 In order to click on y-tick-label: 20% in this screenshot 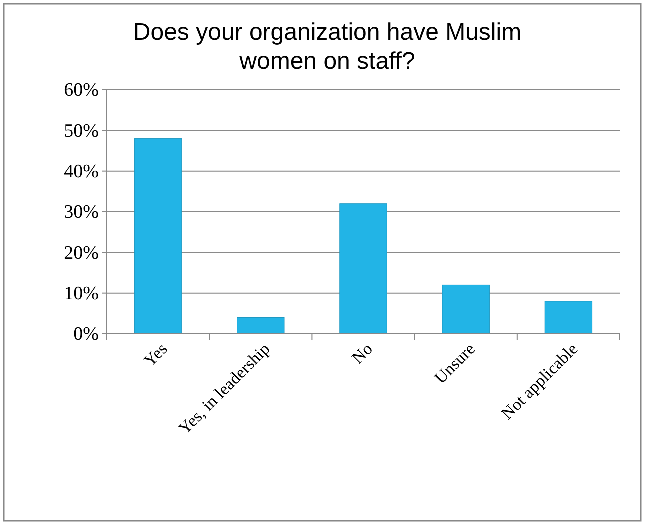, I will do `click(82, 253)`.